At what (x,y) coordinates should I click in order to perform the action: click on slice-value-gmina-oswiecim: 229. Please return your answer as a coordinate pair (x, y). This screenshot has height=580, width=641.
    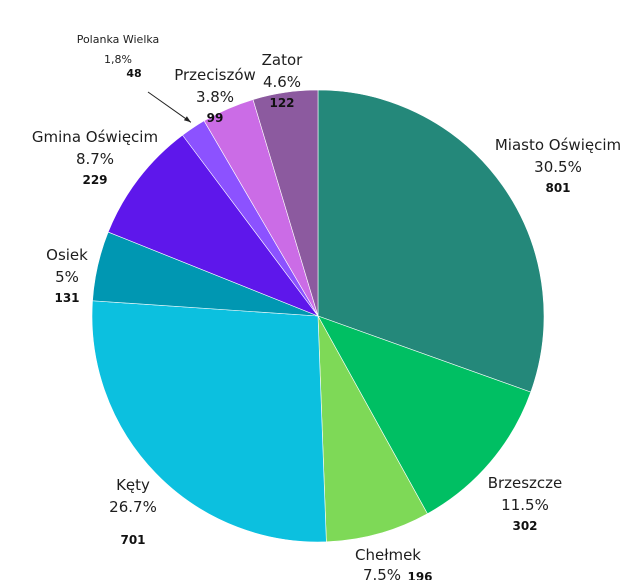
    Looking at the image, I should click on (94, 180).